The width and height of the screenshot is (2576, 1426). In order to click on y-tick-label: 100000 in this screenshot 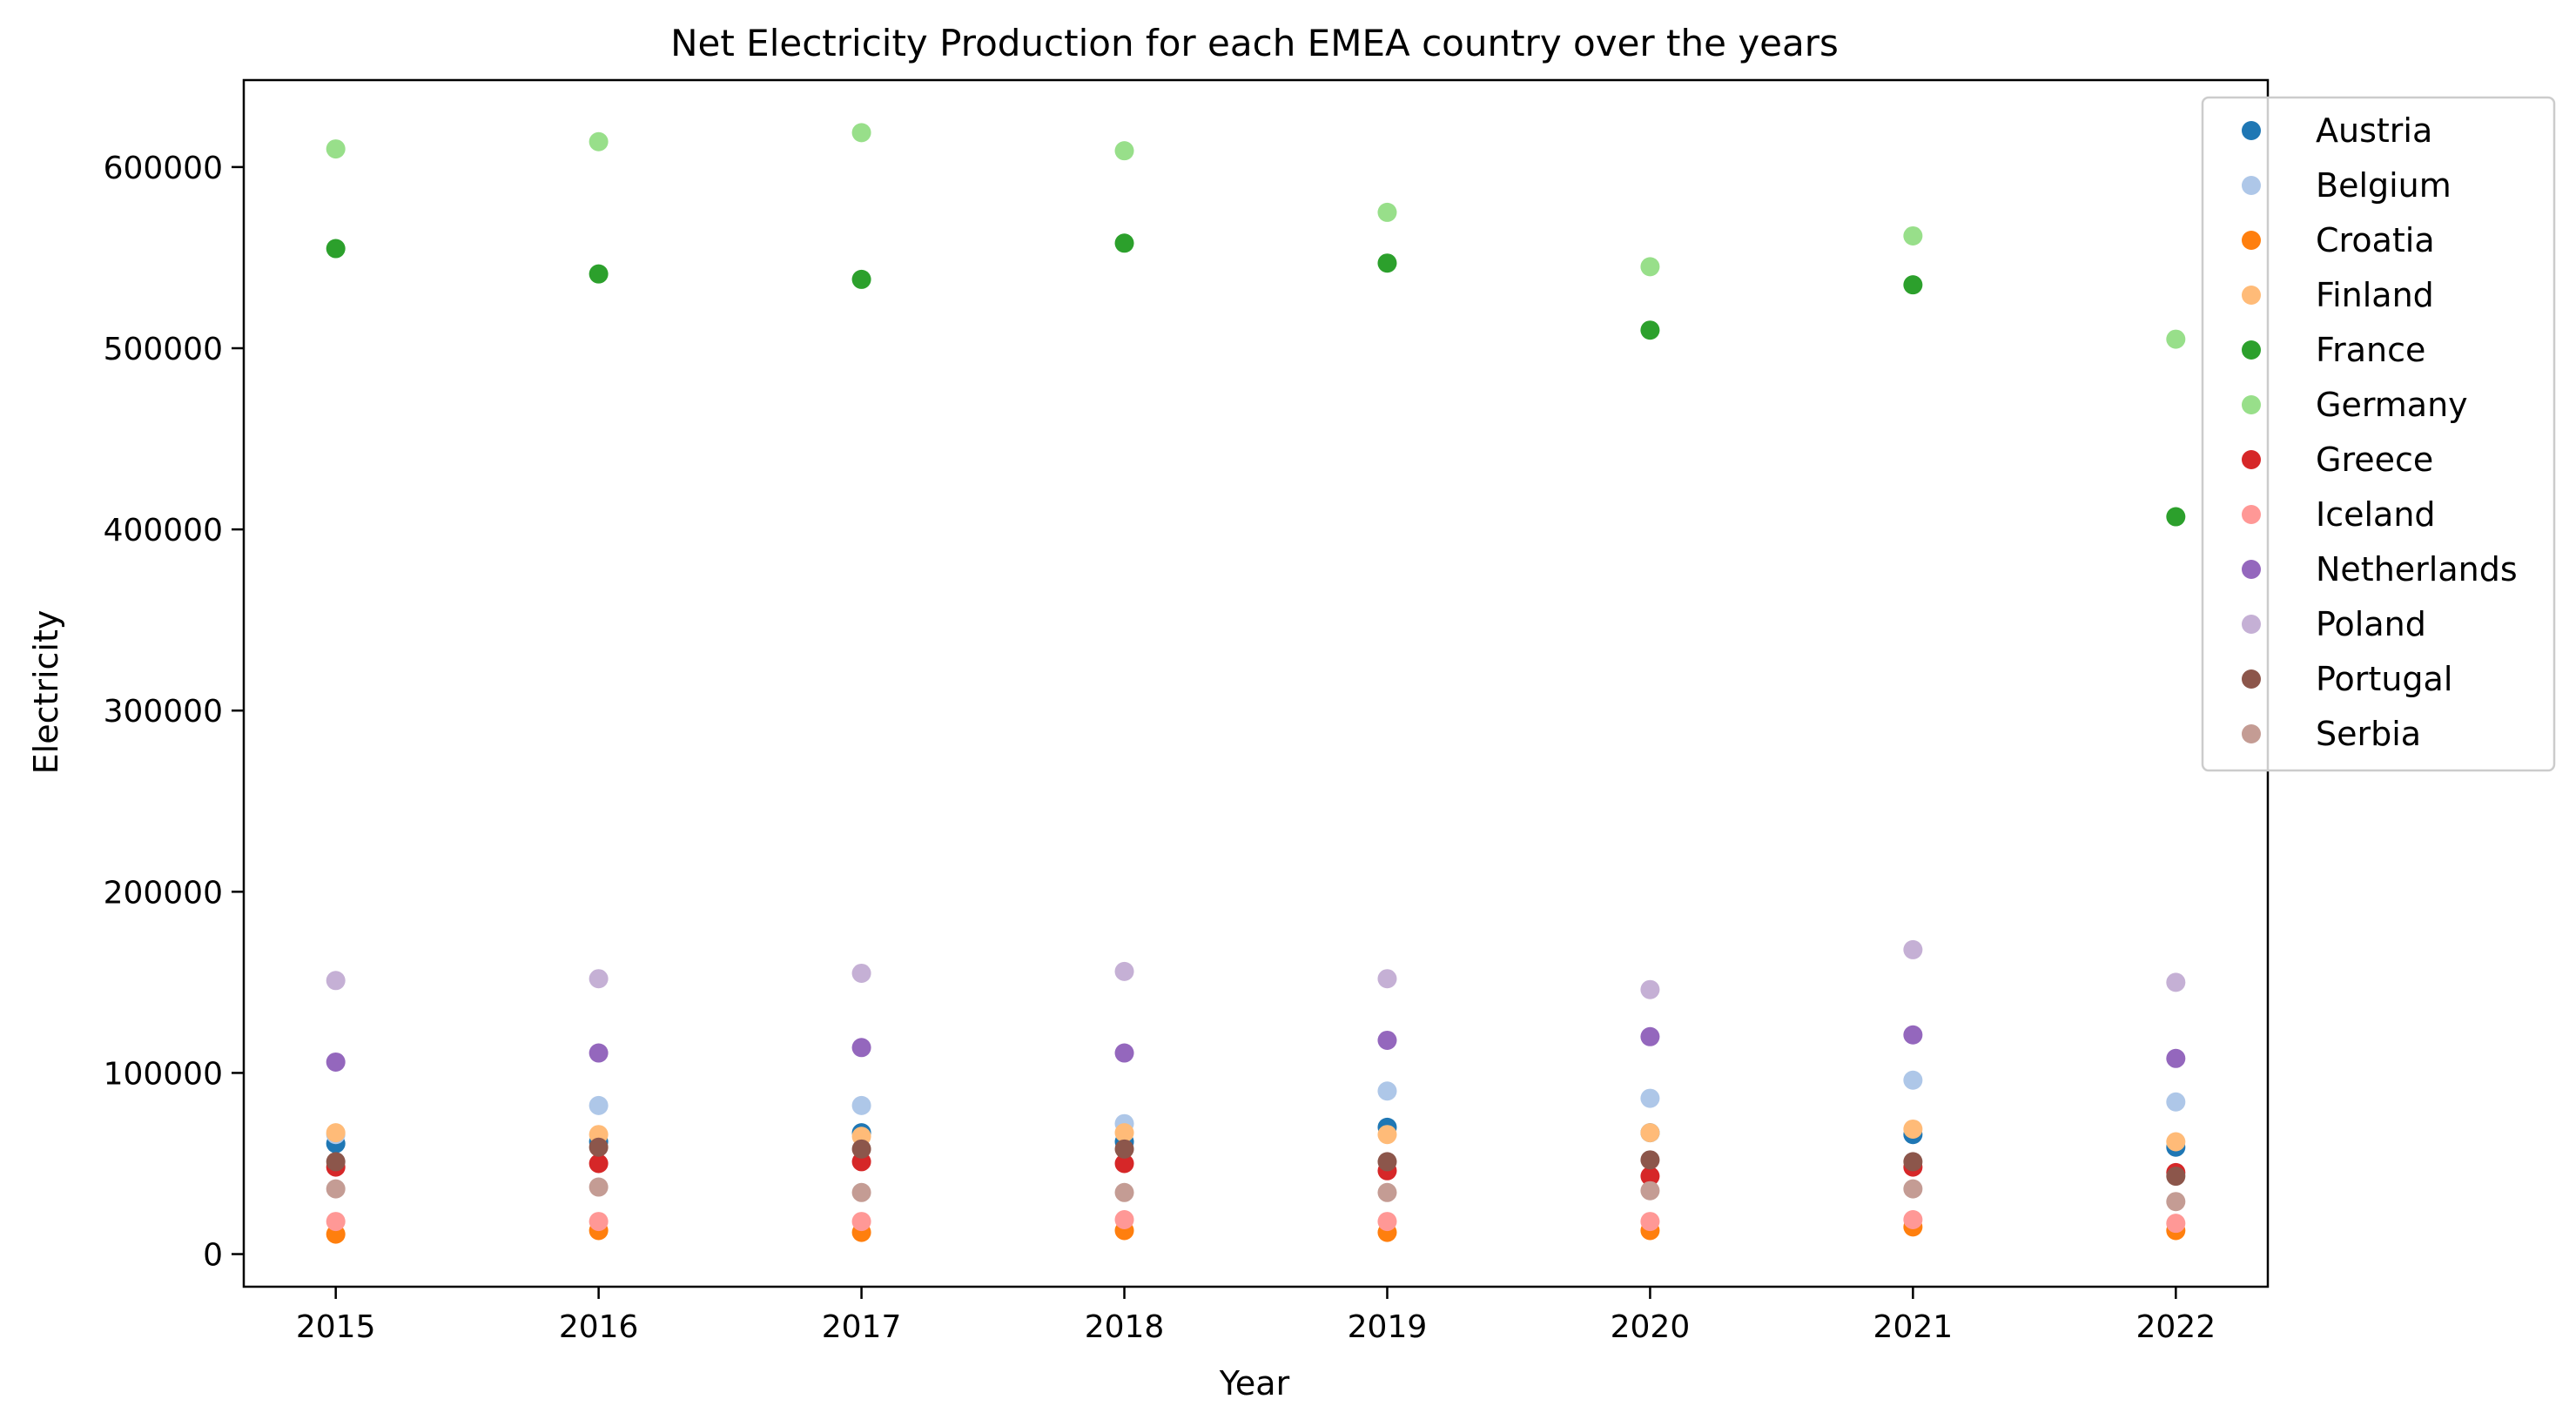, I will do `click(163, 1074)`.